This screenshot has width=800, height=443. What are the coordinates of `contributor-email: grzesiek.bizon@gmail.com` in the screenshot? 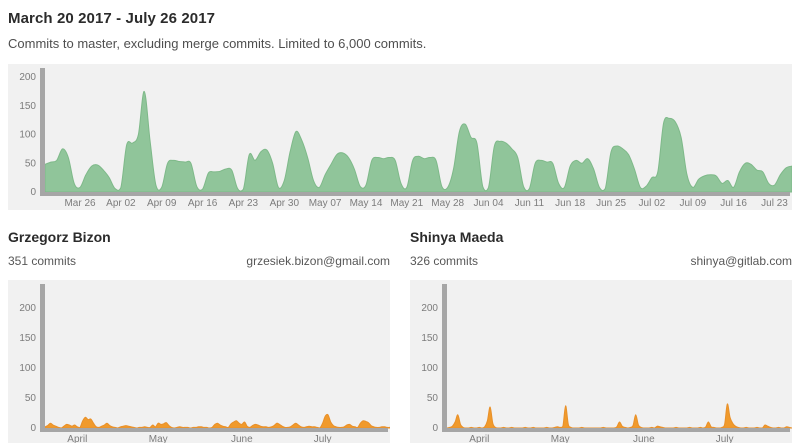 It's located at (318, 261).